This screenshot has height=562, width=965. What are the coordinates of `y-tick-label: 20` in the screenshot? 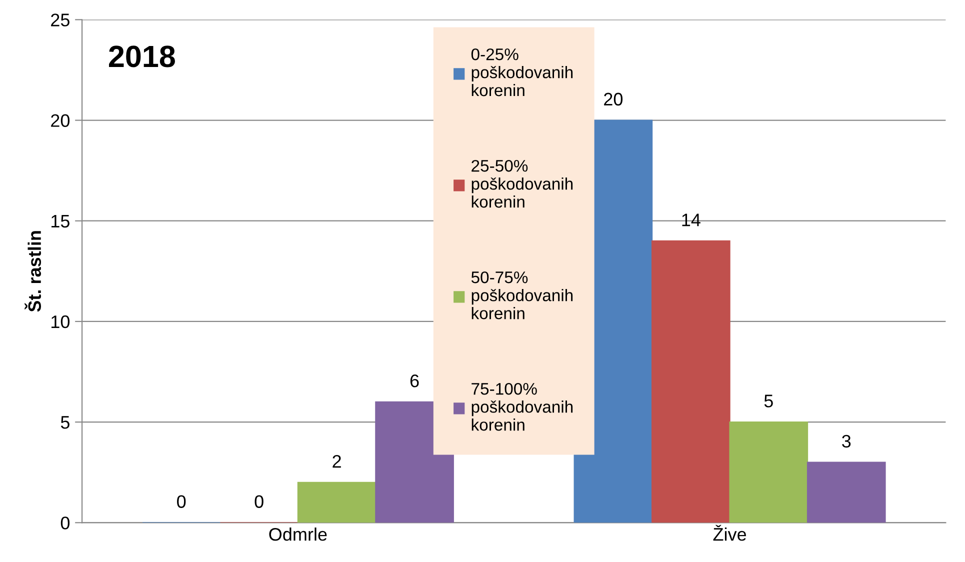 It's located at (60, 120).